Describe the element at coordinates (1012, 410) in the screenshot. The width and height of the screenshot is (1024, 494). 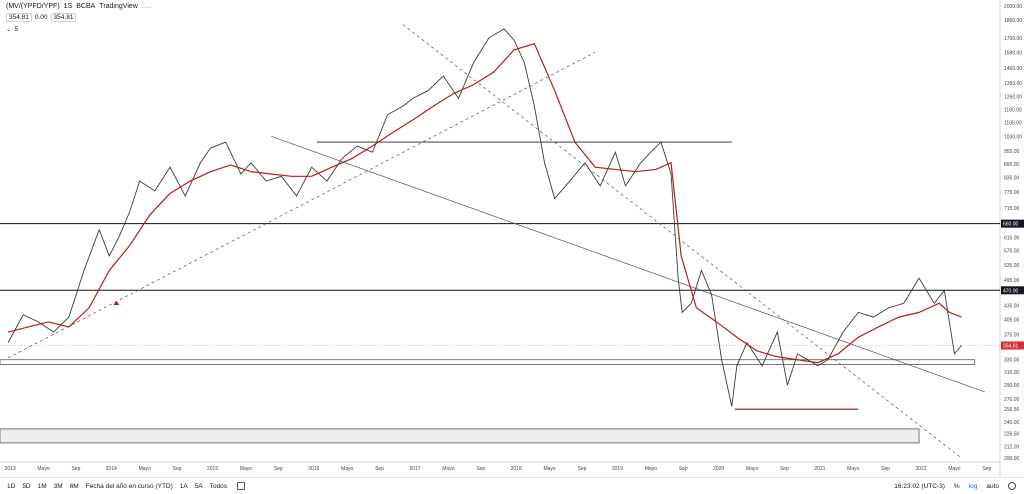
I see `y-tick-label: 256.50` at that location.